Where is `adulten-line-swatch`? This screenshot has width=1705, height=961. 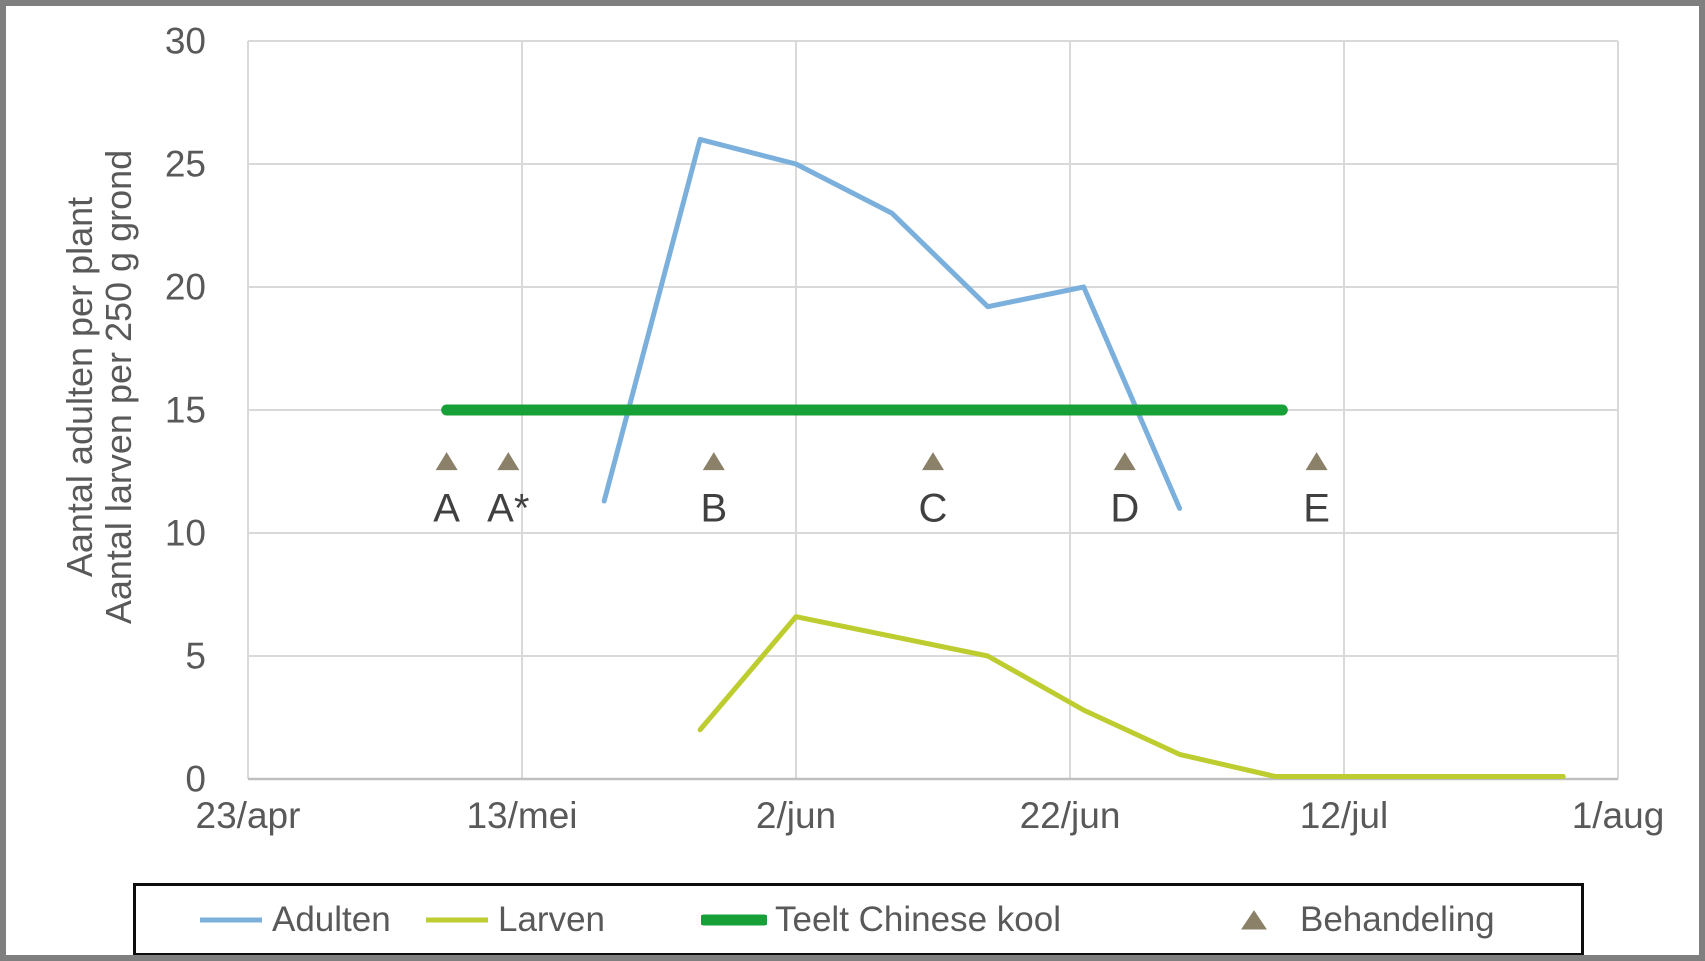
adulten-line-swatch is located at coordinates (231, 919).